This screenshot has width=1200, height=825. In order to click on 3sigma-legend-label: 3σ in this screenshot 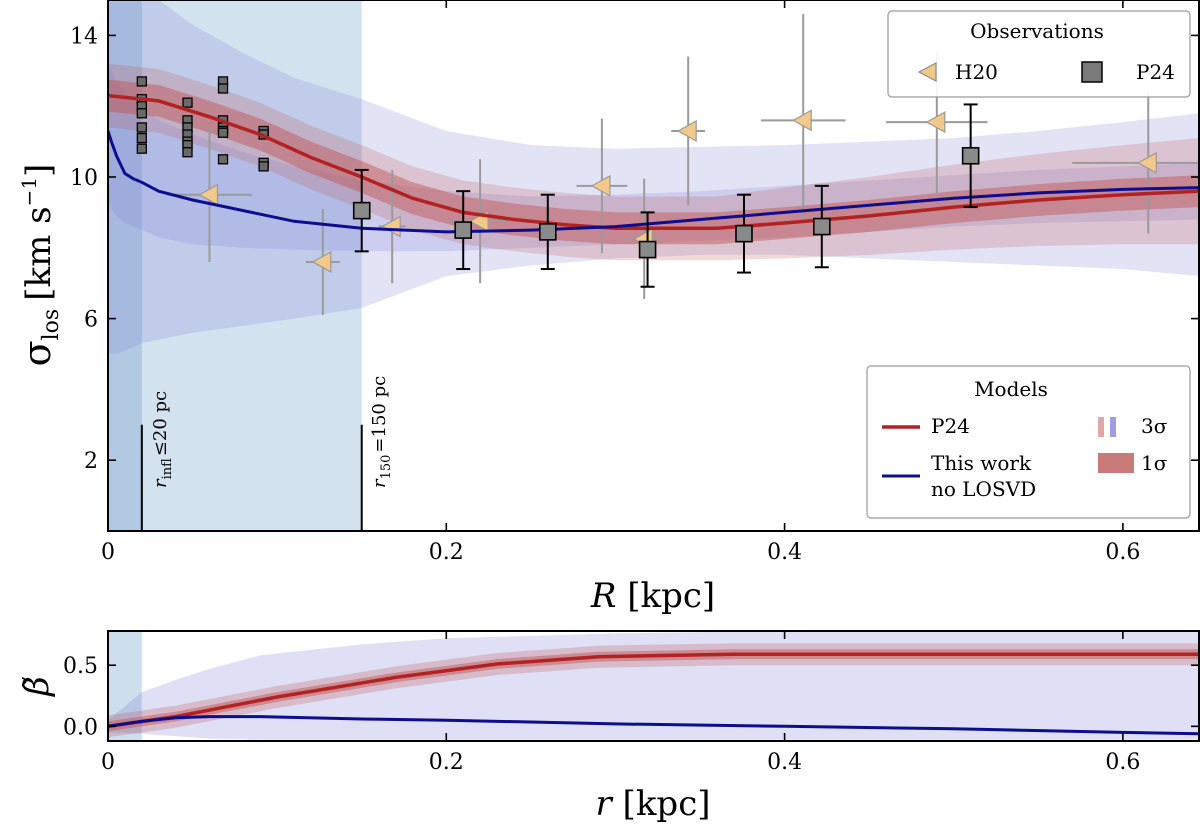, I will do `click(1154, 426)`.